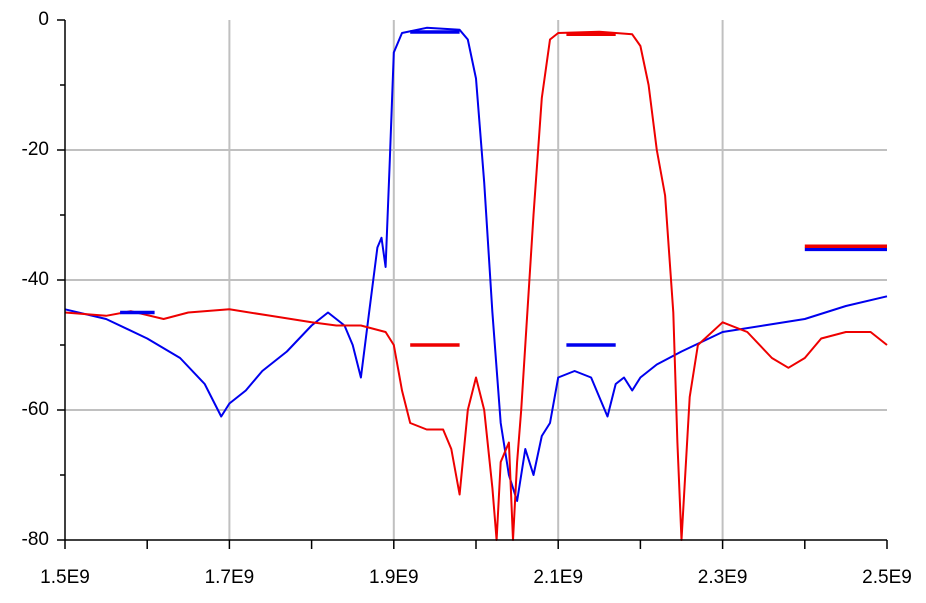 This screenshot has width=926, height=603. Describe the element at coordinates (230, 577) in the screenshot. I see `x-tick-label: 1.7E9` at that location.